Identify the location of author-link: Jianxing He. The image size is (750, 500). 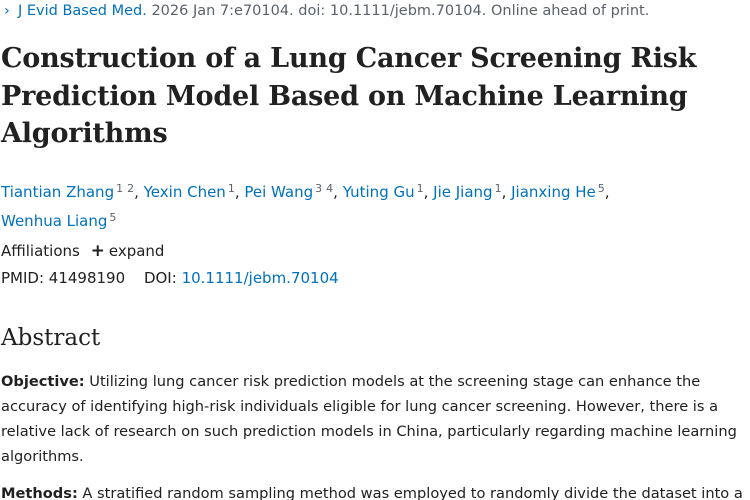
(553, 192).